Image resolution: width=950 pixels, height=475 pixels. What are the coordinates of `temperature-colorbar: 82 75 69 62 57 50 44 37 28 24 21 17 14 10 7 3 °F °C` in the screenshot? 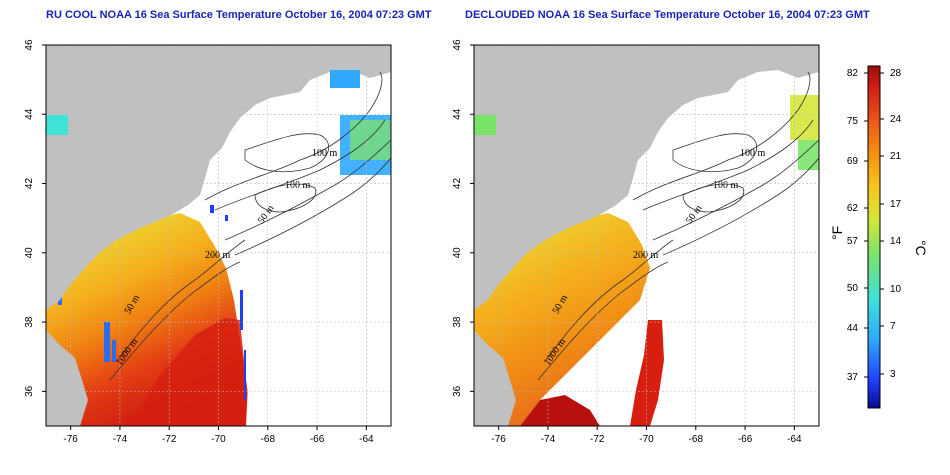 It's located at (879, 237).